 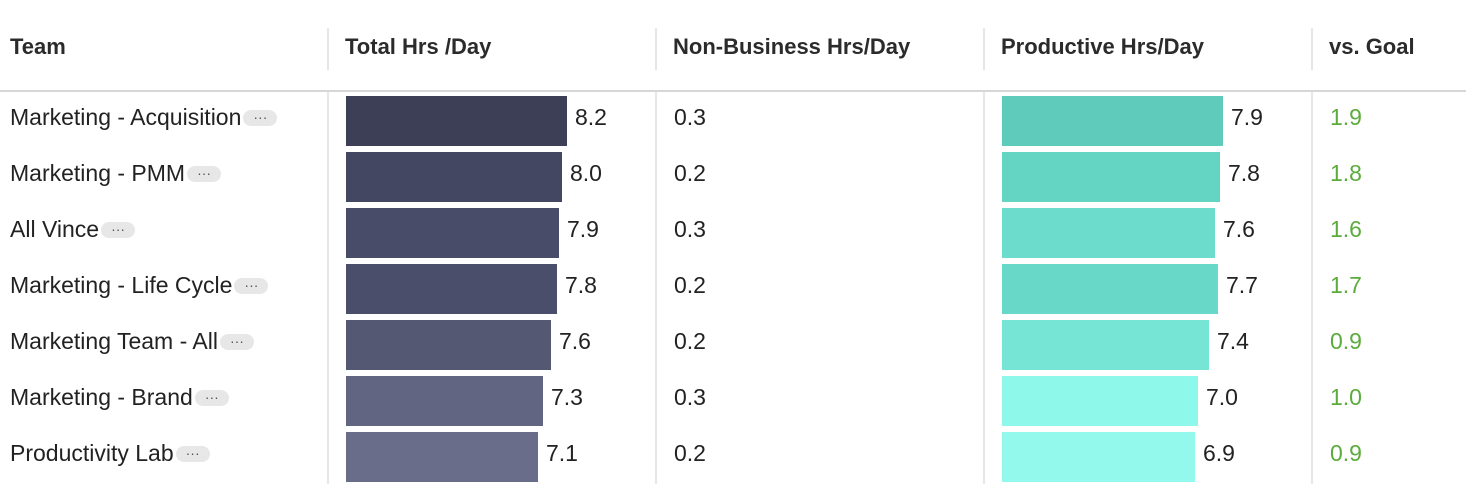 I want to click on team-name: All Vince ···, so click(x=73, y=229).